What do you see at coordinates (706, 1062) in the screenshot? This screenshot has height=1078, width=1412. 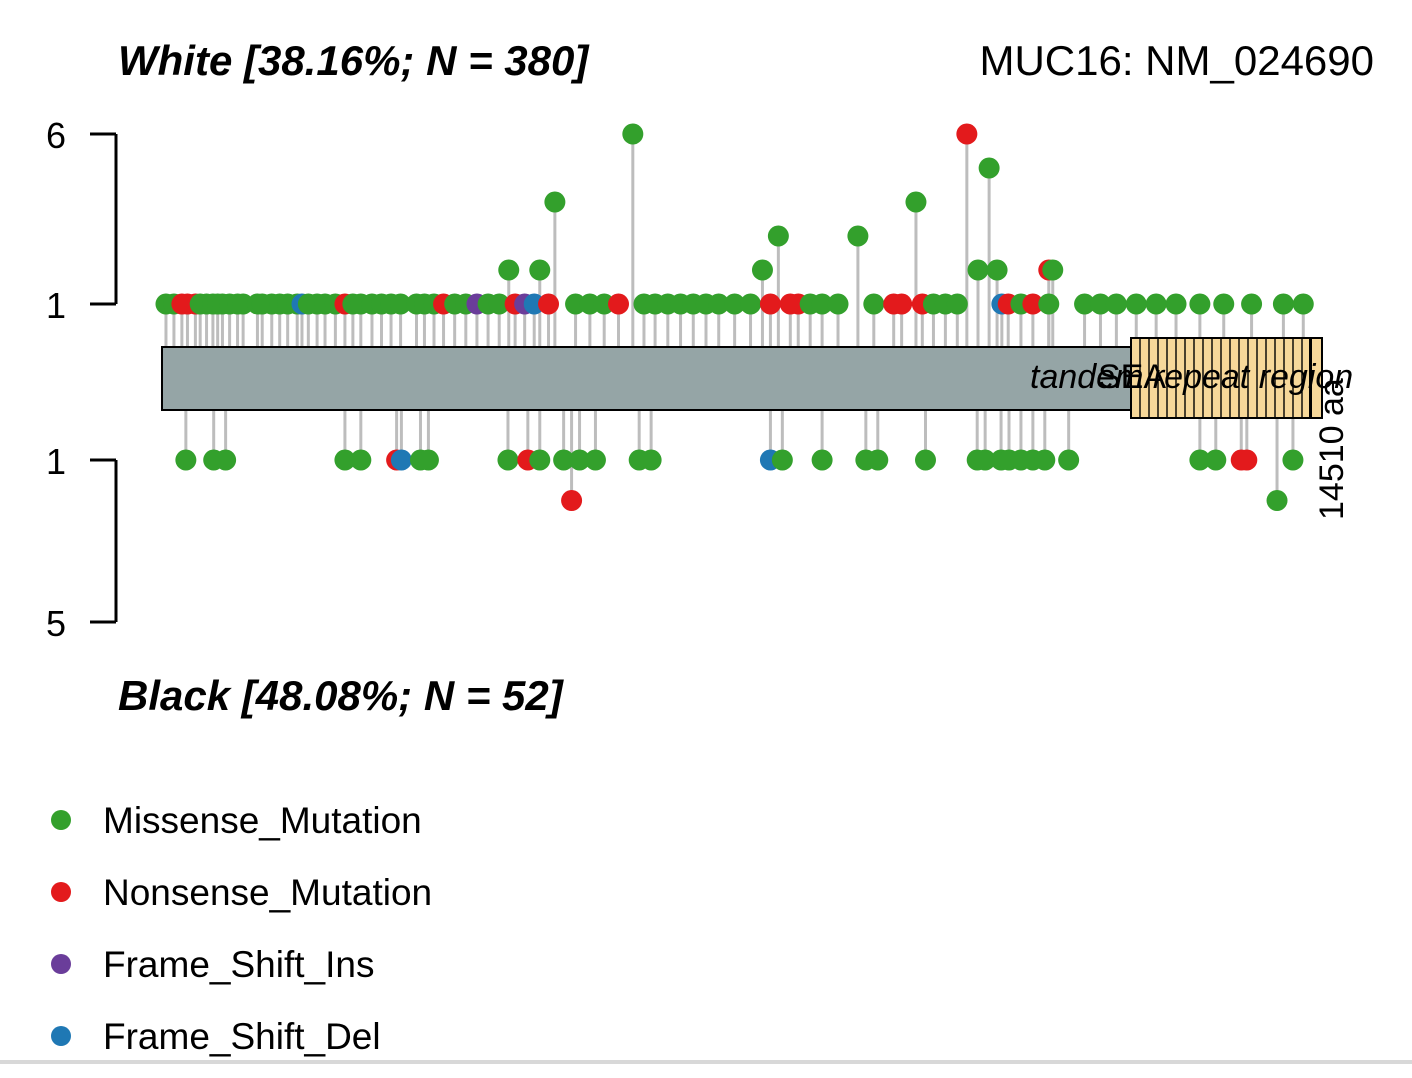 I see `window-bottom-edge` at bounding box center [706, 1062].